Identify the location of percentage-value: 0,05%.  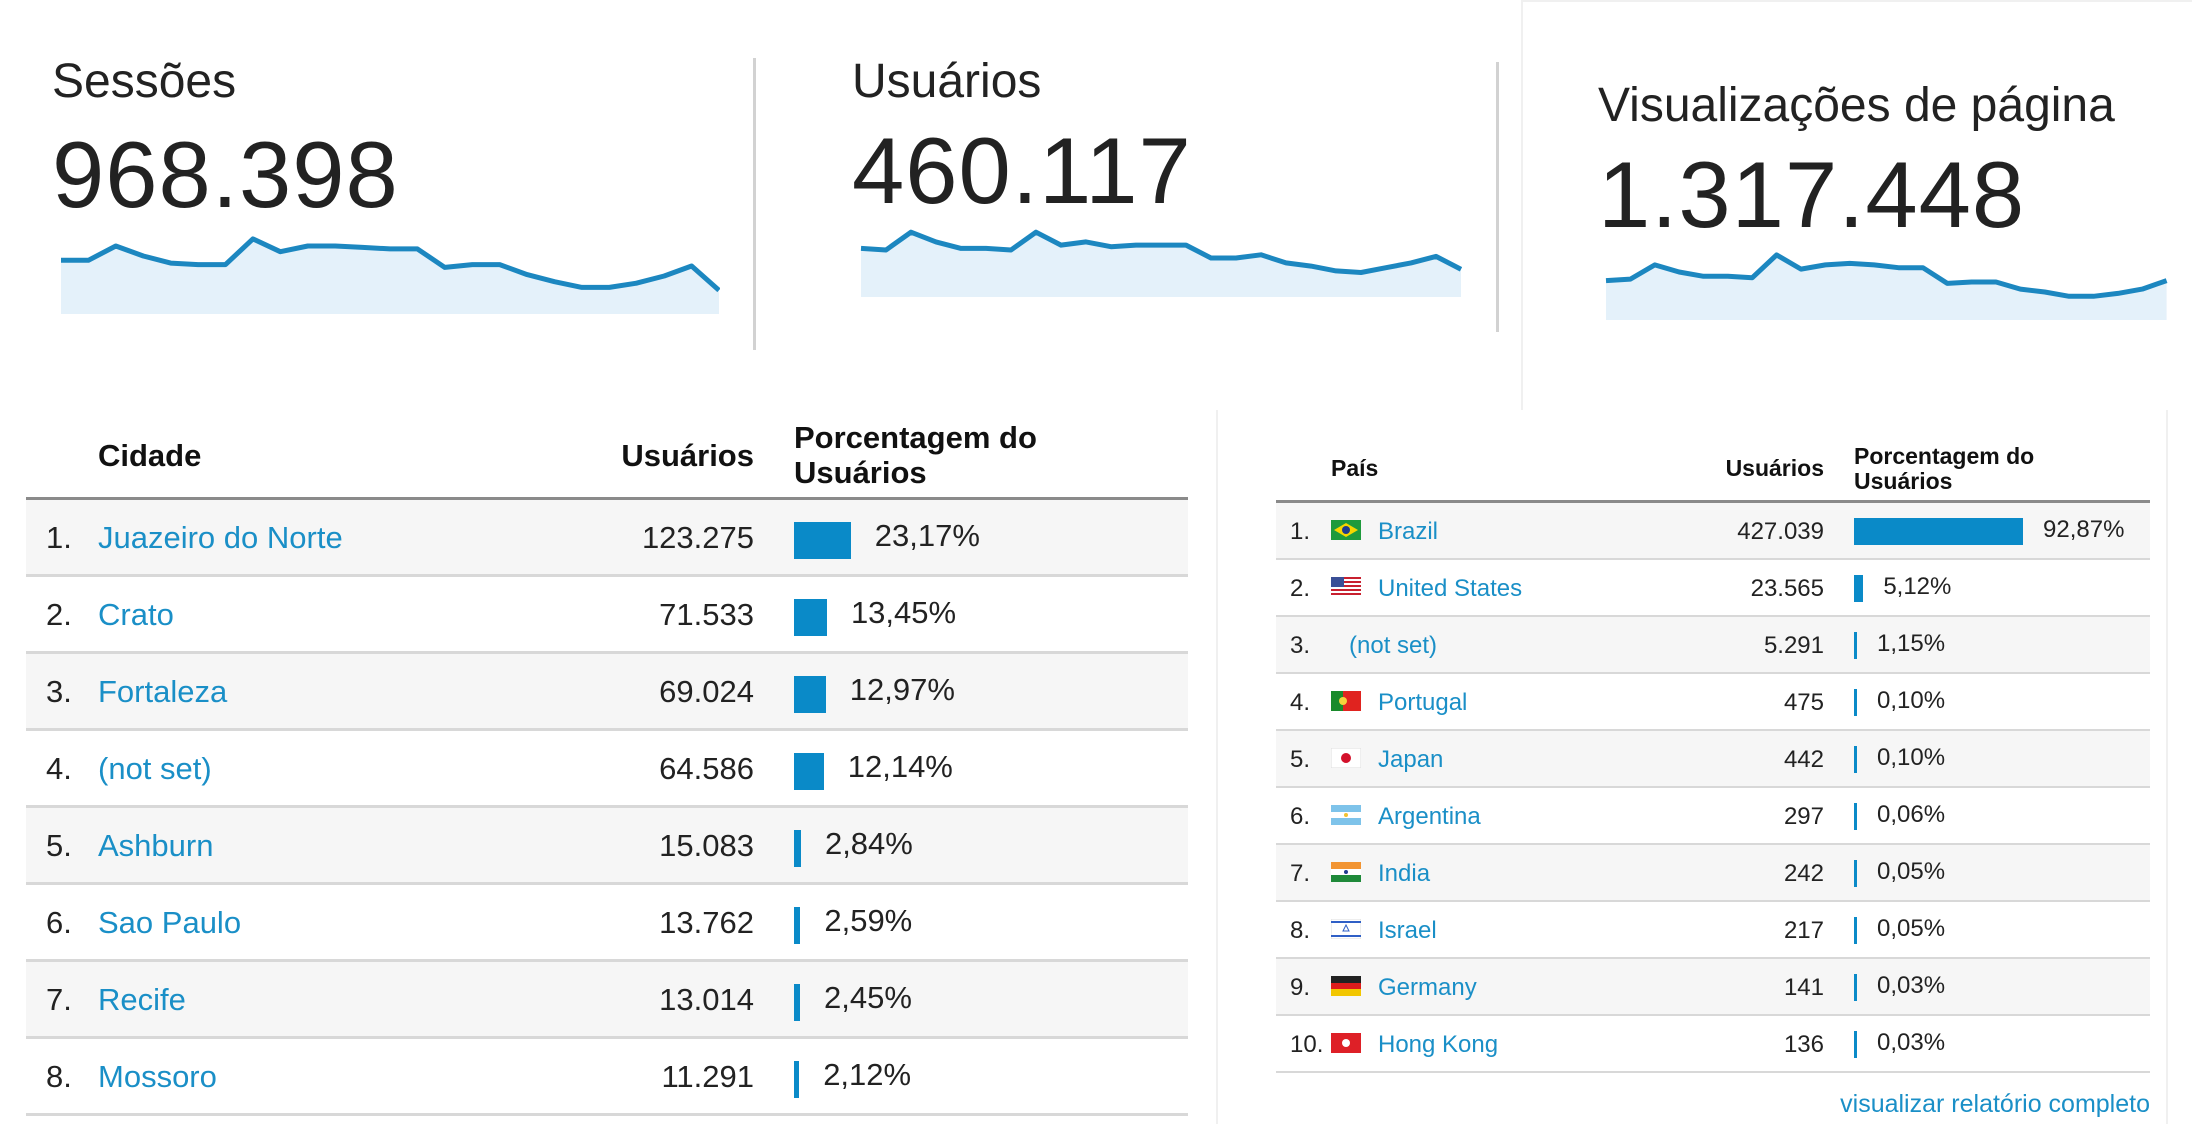
(1911, 928).